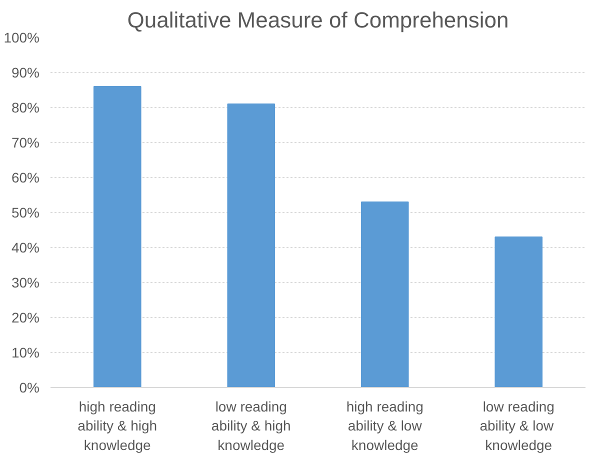 This screenshot has height=459, width=596. Describe the element at coordinates (25, 352) in the screenshot. I see `y-tick-label: 10%` at that location.